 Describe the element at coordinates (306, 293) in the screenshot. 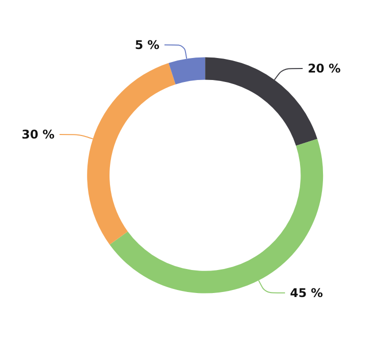

I see `data-label: 45 %` at that location.